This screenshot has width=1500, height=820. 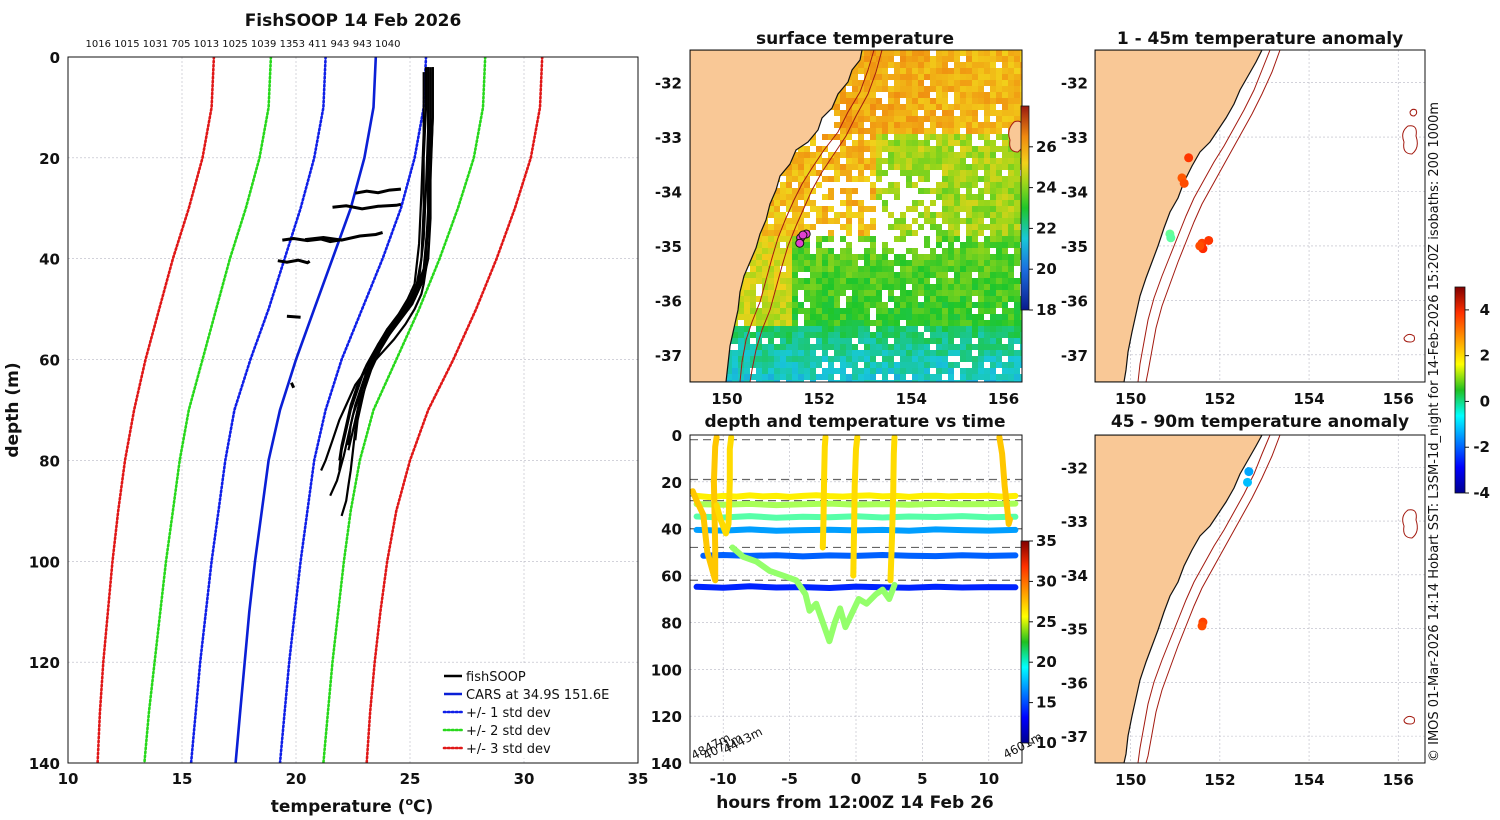 I want to click on x-tick-label: 30, so click(x=524, y=779).